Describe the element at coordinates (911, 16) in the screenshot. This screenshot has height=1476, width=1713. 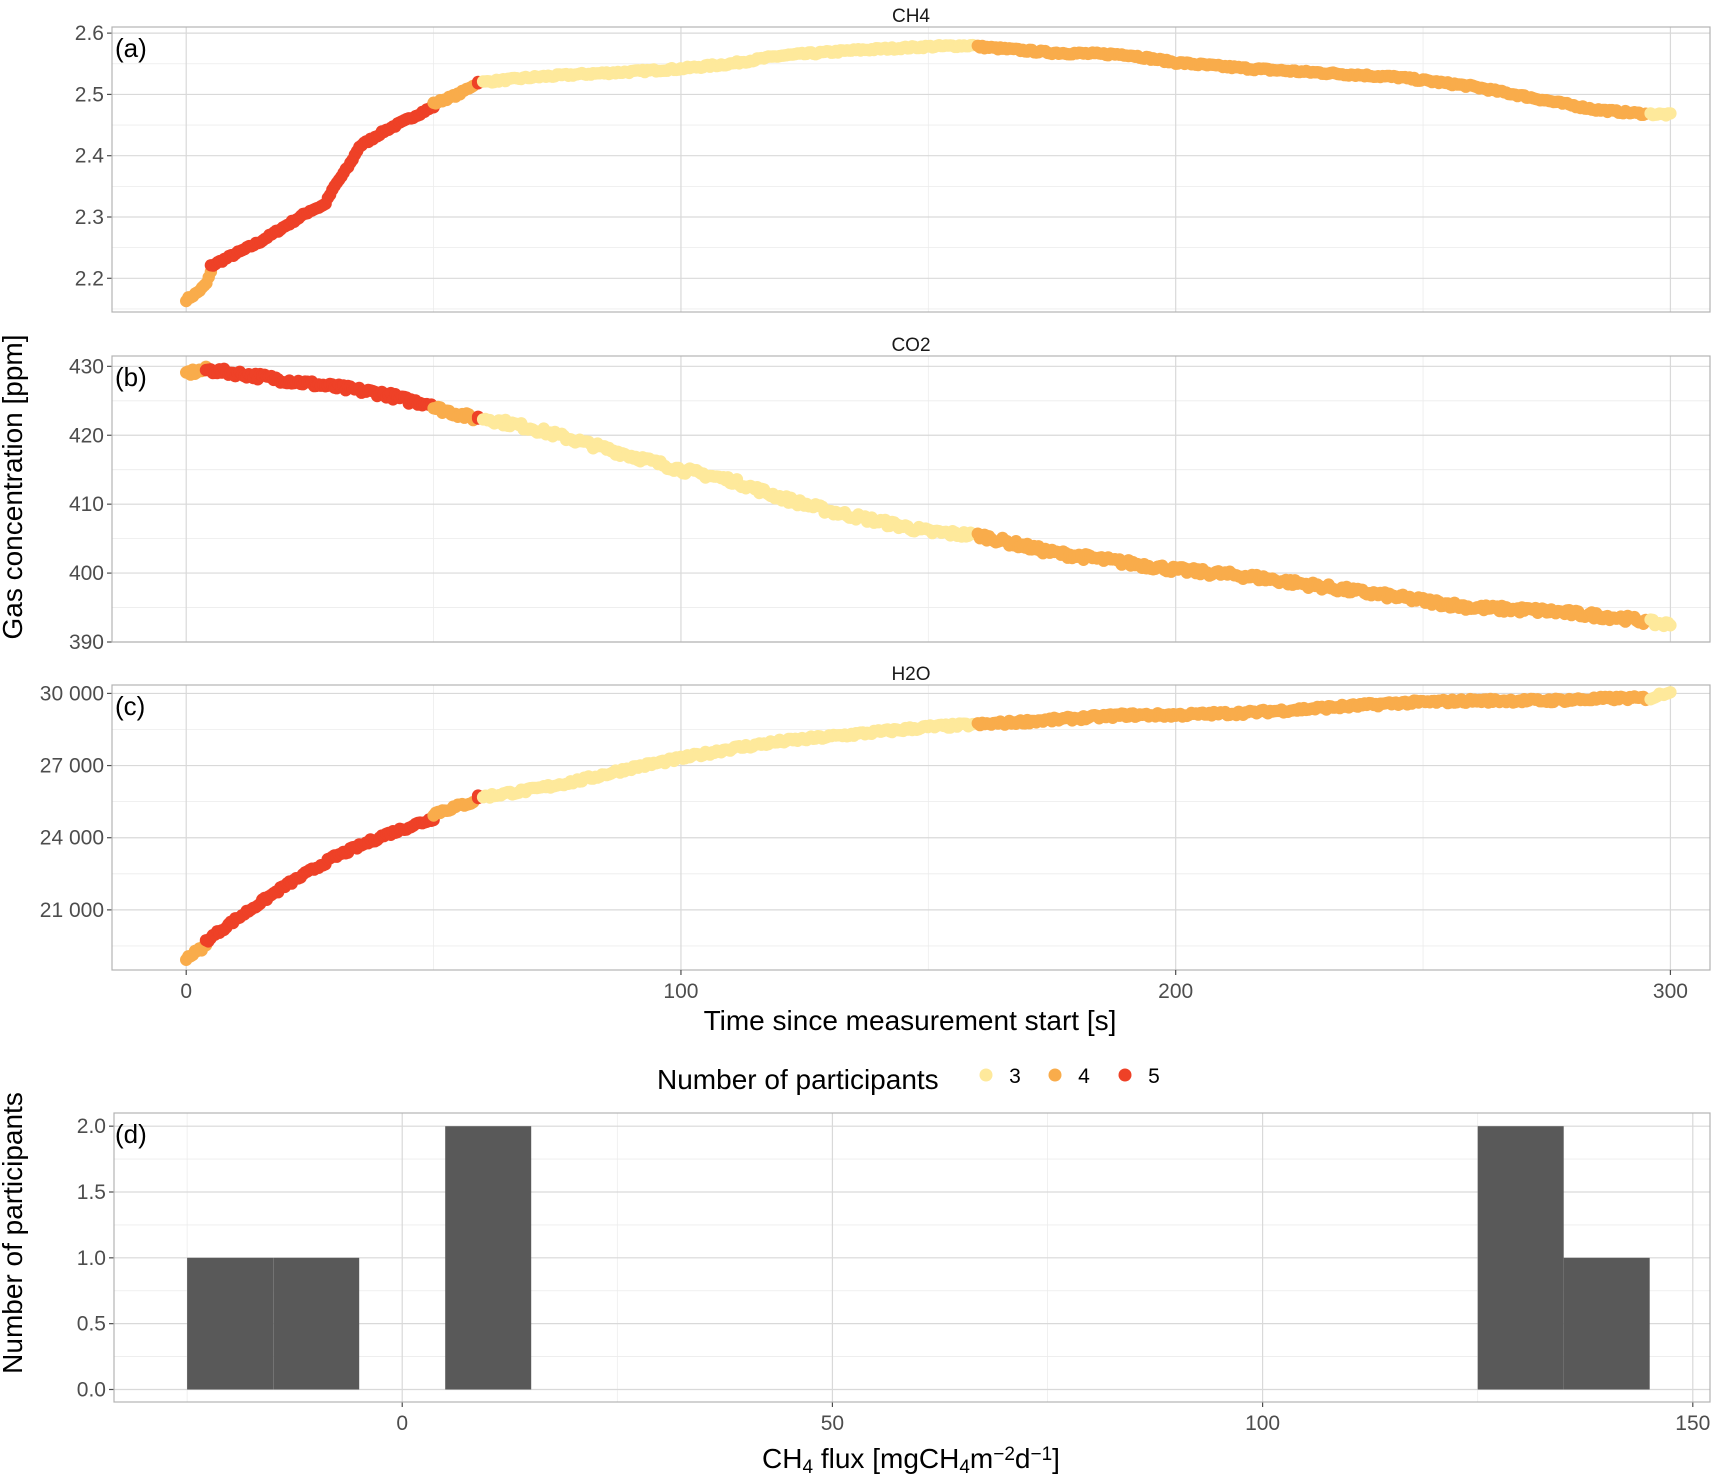
I see `panel-title: CH4` at that location.